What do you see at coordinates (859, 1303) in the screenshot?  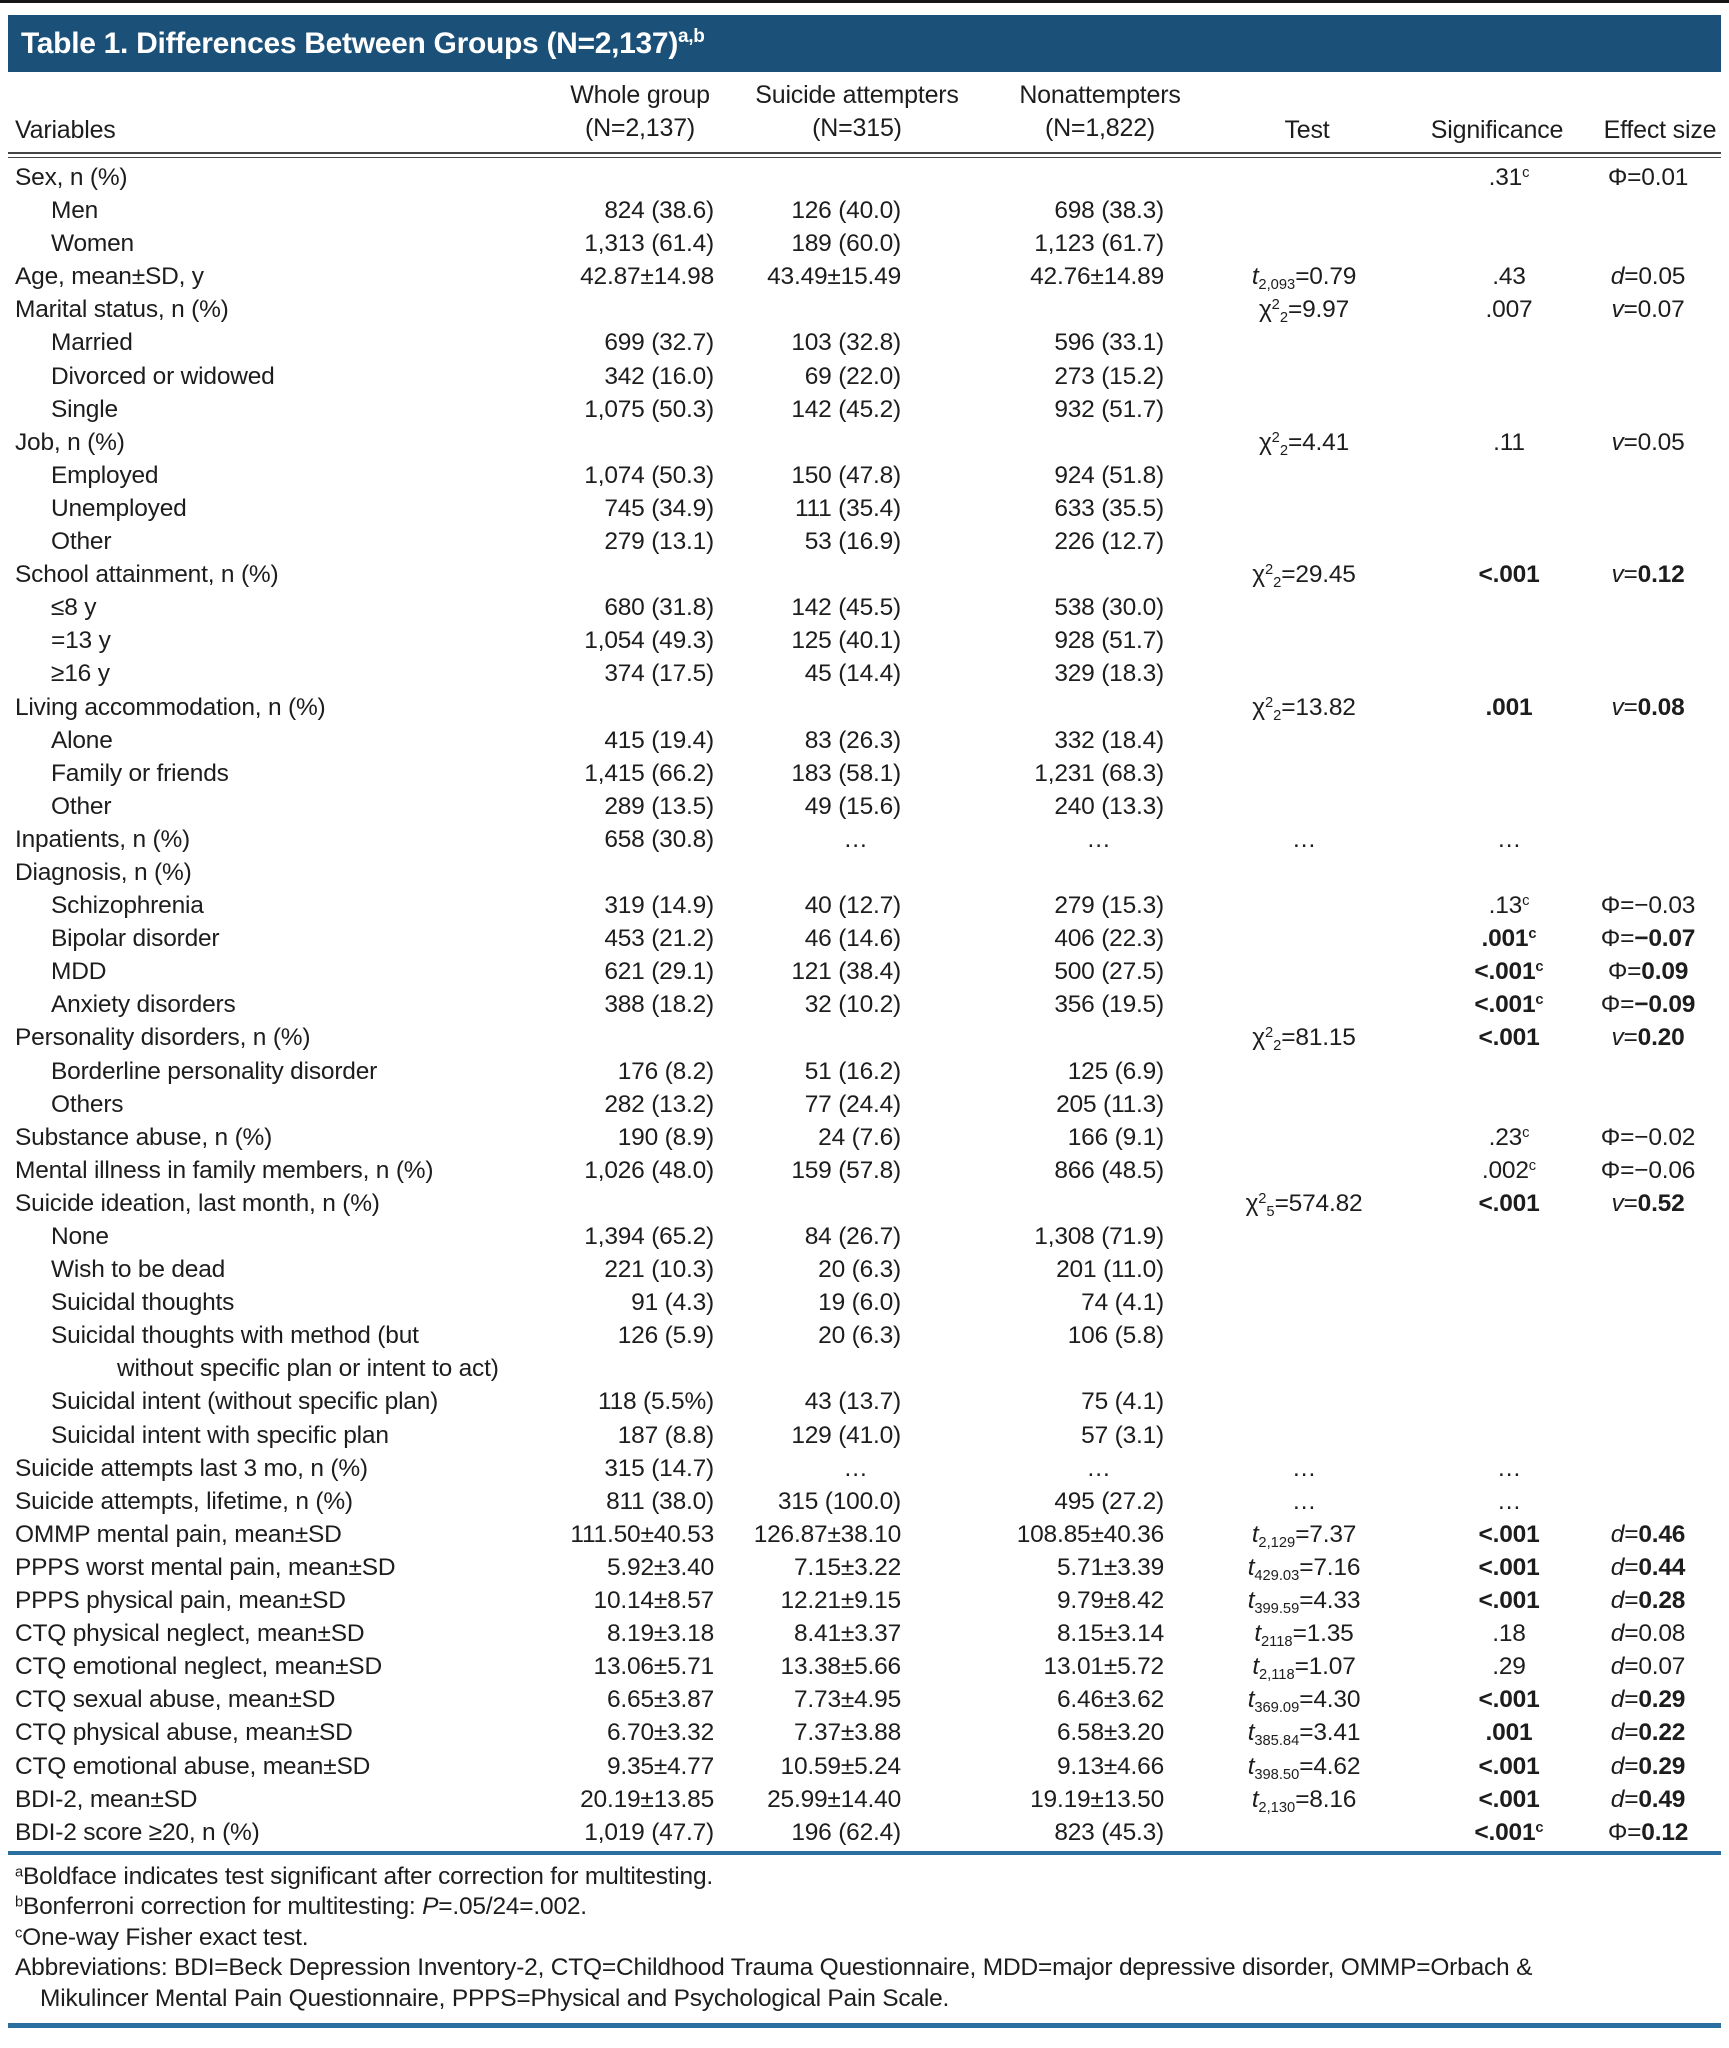 I see `cell-attempters: 19 (6.0)` at bounding box center [859, 1303].